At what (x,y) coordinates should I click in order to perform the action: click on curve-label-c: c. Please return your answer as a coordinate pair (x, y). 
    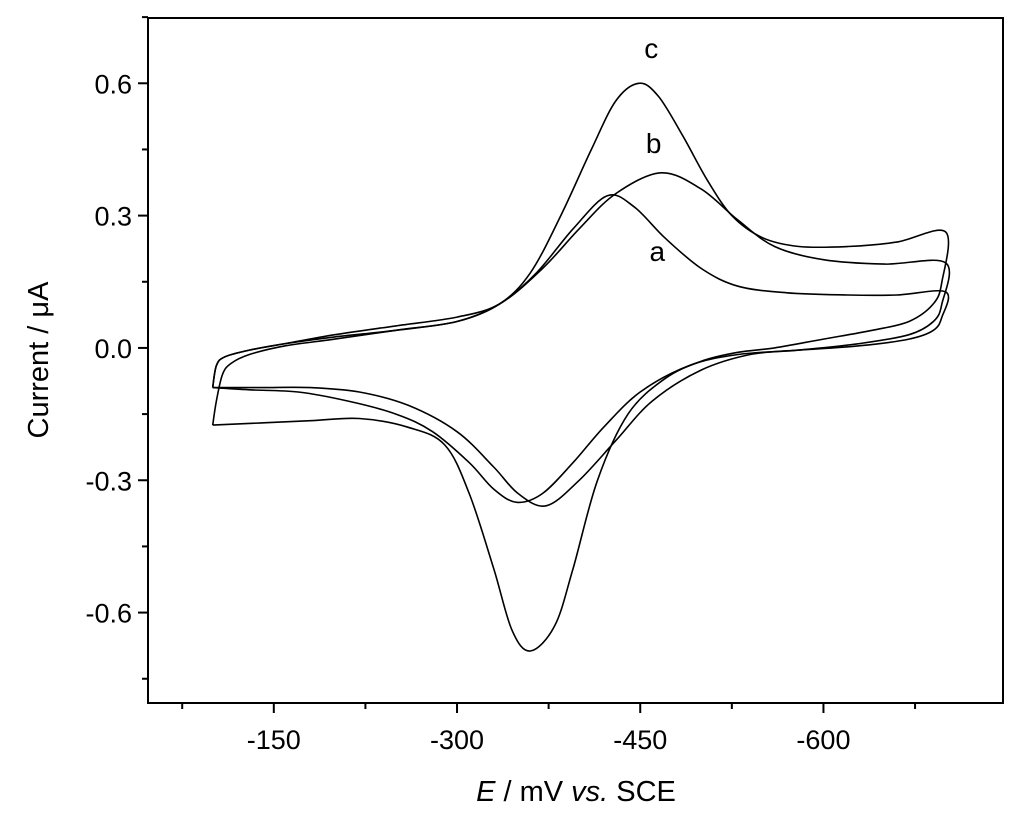
    Looking at the image, I should click on (651, 48).